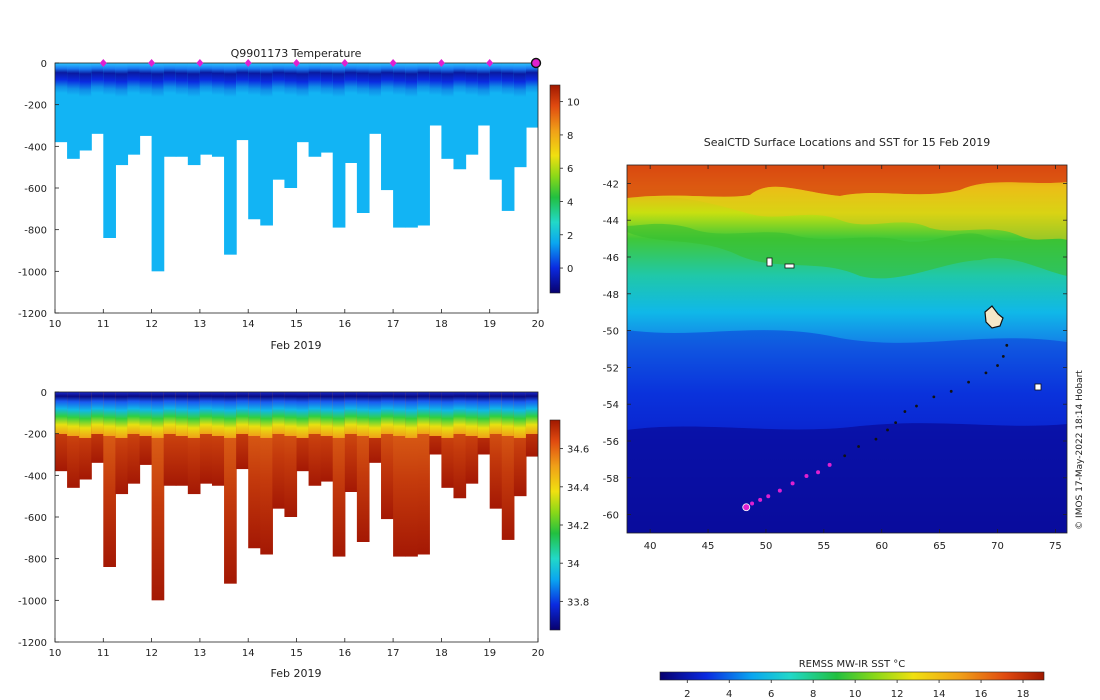 The height and width of the screenshot is (700, 1100). What do you see at coordinates (611, 258) in the screenshot?
I see `map-y-tick-label: -46` at bounding box center [611, 258].